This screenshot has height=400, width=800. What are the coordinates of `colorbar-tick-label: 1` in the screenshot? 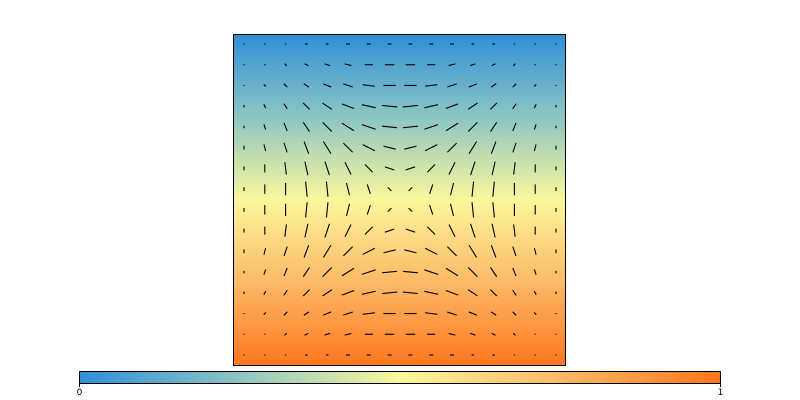 It's located at (721, 393).